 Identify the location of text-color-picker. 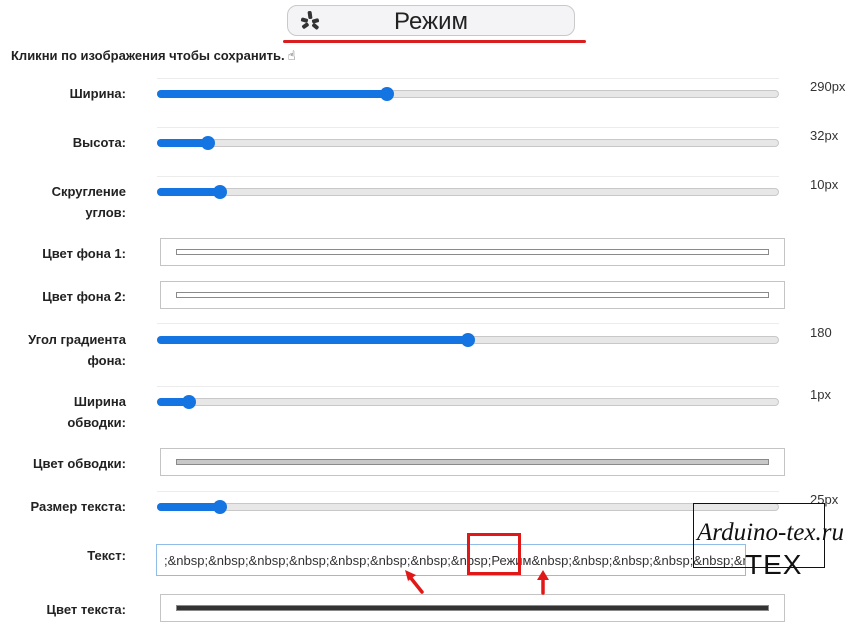
(472, 608).